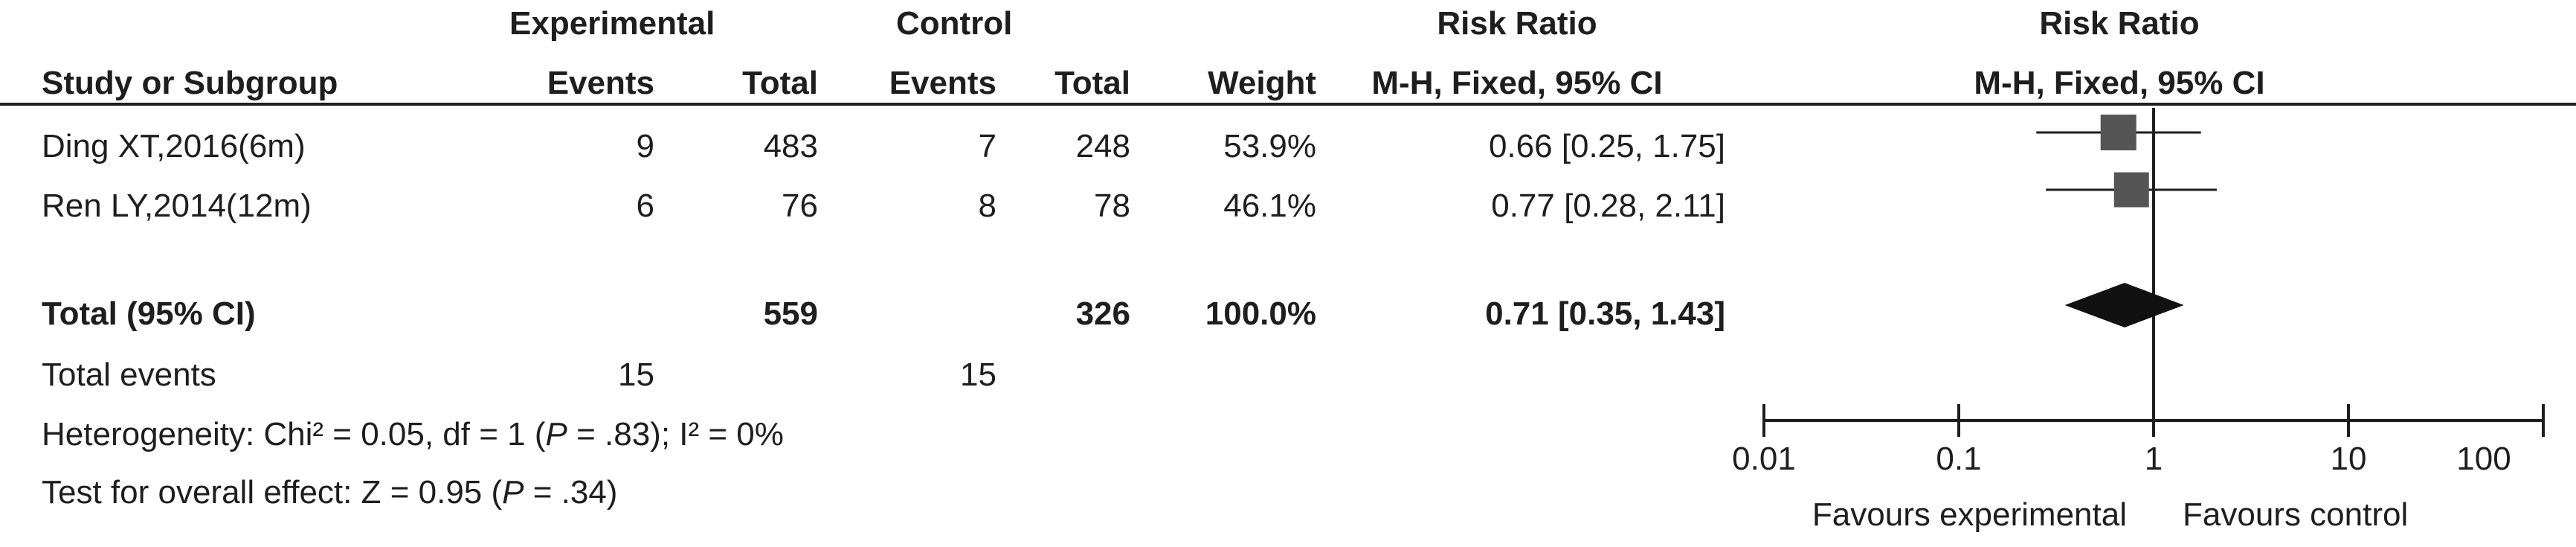  What do you see at coordinates (1517, 23) in the screenshot?
I see `risk-ratio-table-group-header: Risk Ratio` at bounding box center [1517, 23].